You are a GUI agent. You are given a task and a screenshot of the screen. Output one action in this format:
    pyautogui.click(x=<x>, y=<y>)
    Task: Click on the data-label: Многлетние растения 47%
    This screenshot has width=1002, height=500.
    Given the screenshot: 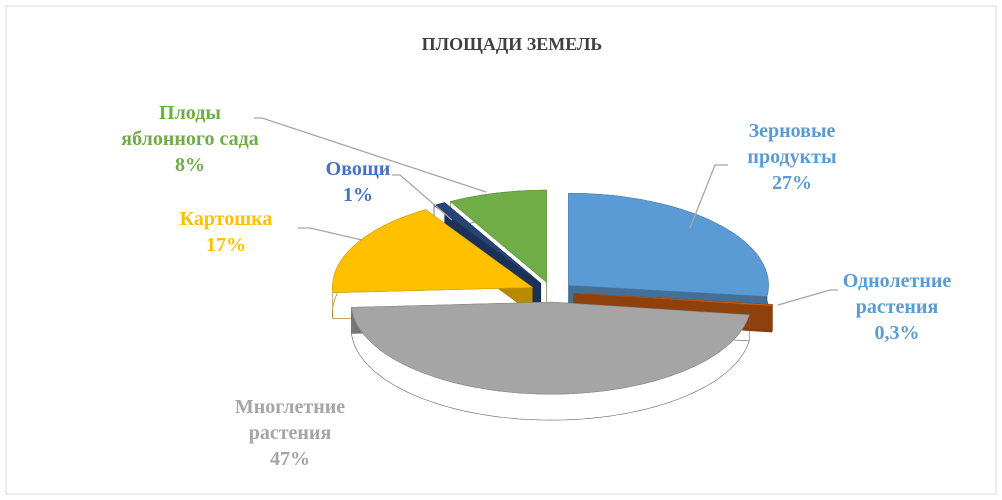 What is the action you would take?
    pyautogui.click(x=290, y=433)
    